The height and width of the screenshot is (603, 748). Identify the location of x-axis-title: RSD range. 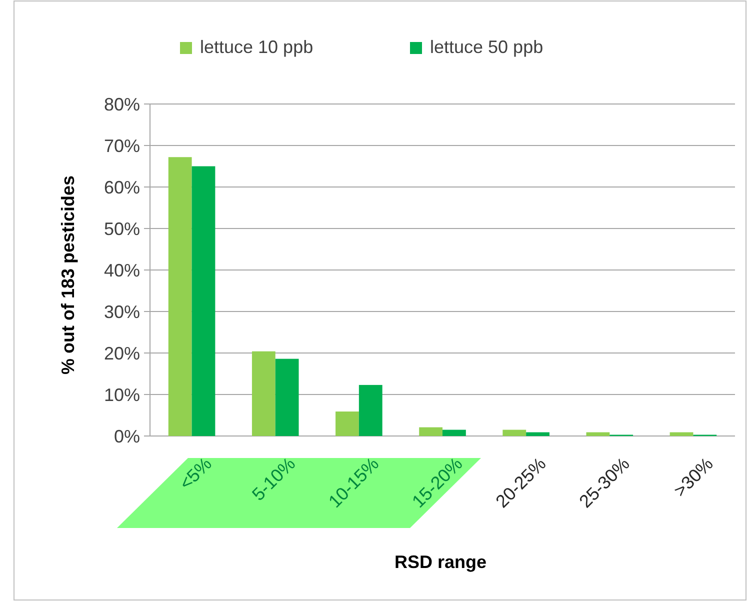
(440, 562).